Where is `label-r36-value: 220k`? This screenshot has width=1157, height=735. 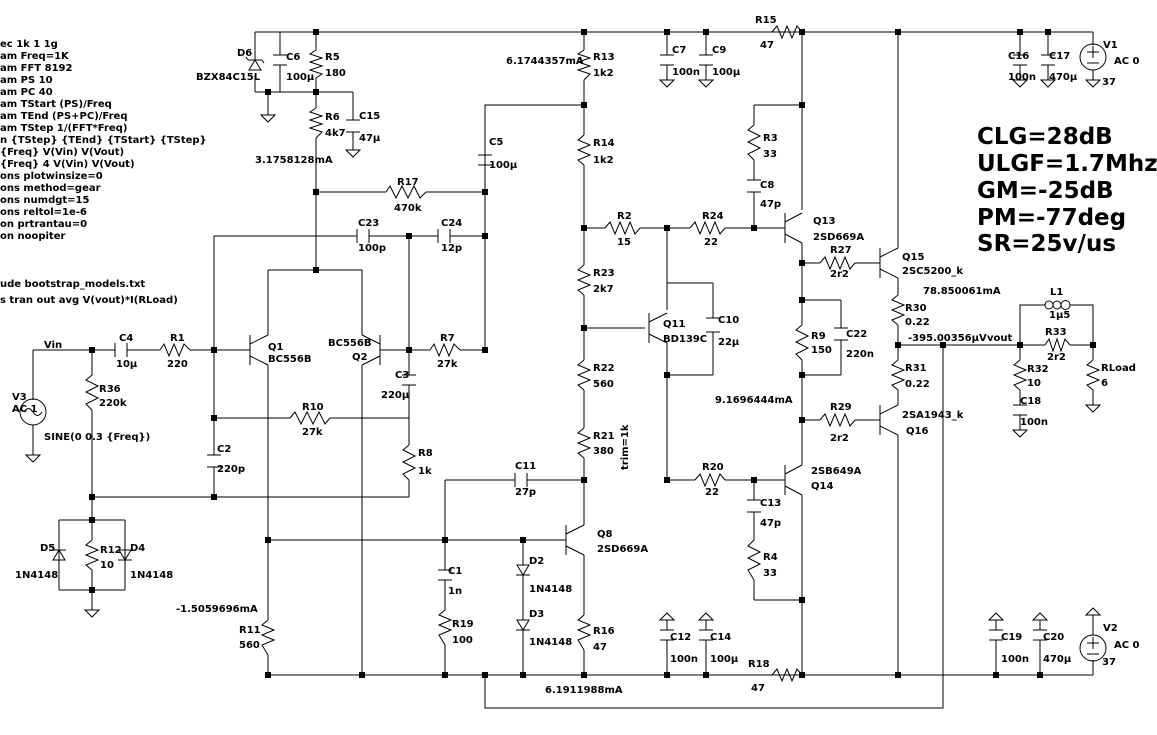 label-r36-value: 220k is located at coordinates (113, 403).